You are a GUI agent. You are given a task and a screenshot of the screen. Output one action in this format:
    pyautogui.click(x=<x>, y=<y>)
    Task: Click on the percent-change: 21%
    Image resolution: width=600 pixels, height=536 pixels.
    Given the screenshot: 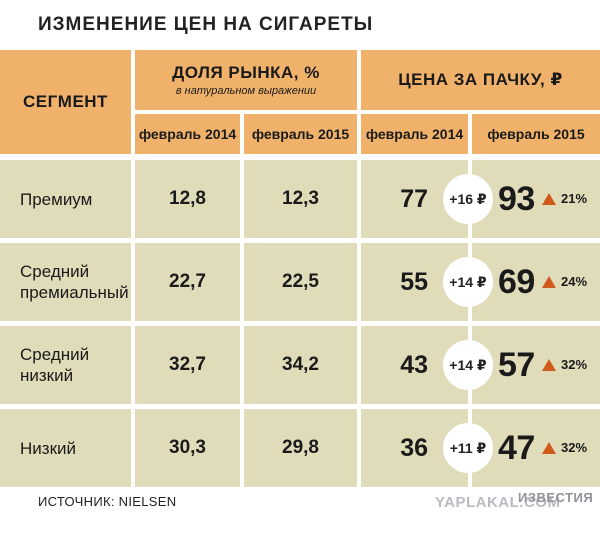 What is the action you would take?
    pyautogui.click(x=564, y=198)
    